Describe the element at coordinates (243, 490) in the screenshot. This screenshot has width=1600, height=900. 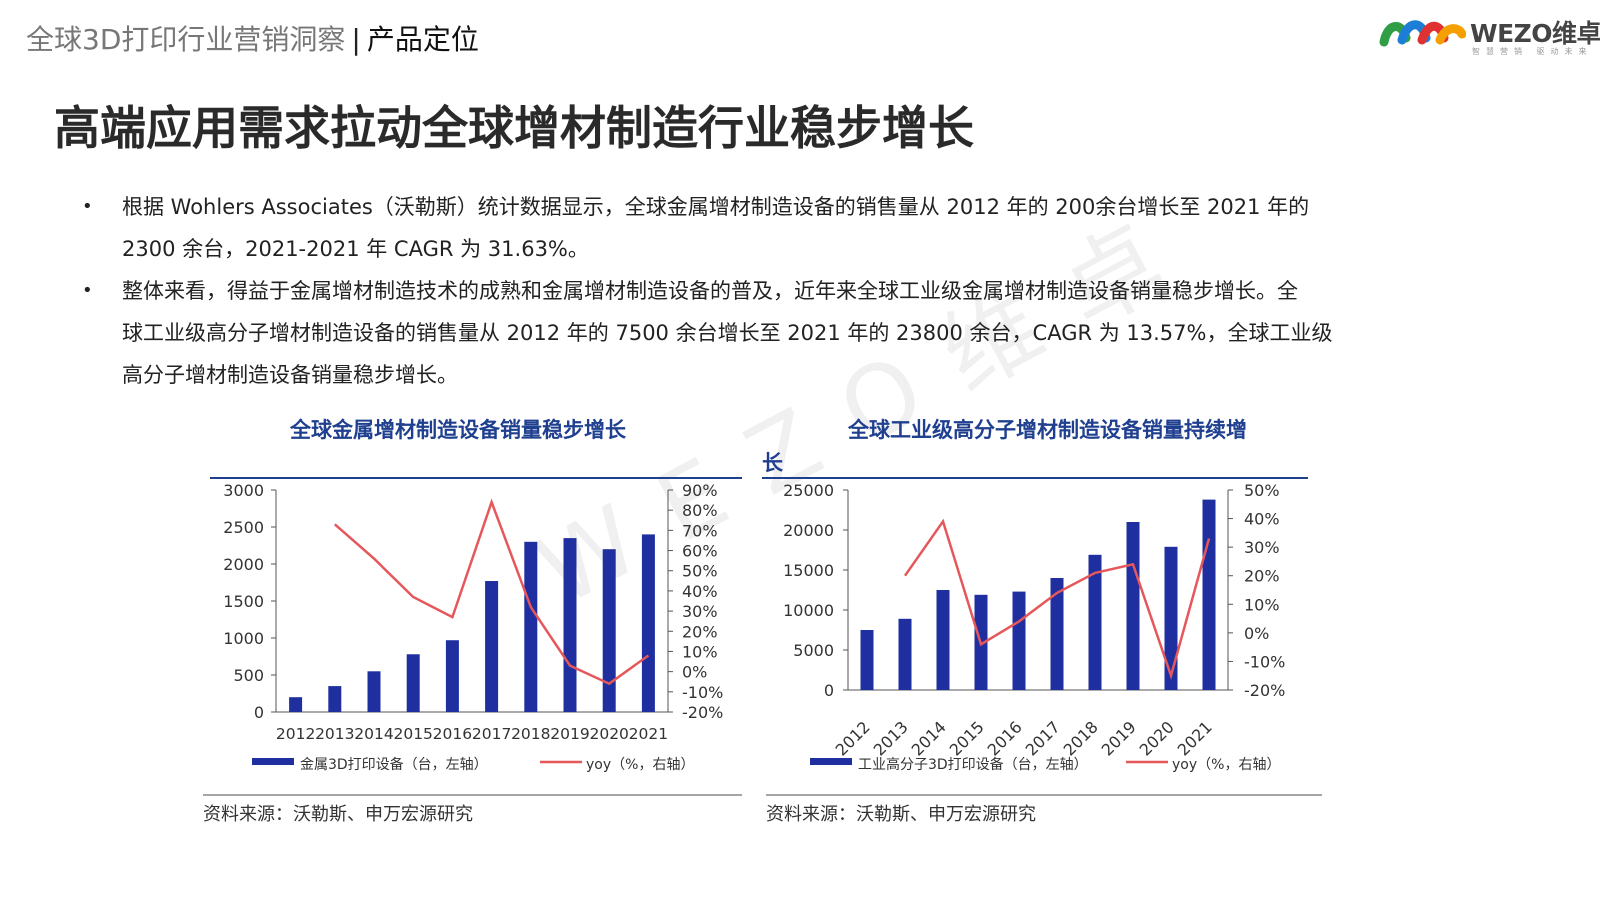
I see `left-tick-label: 3000` at that location.